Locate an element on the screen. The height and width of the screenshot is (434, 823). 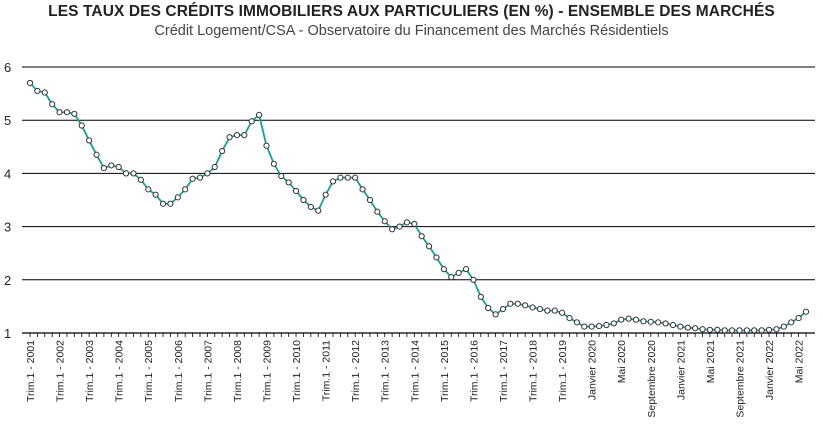
x-tick-label: Janvier 2020 is located at coordinates (593, 370).